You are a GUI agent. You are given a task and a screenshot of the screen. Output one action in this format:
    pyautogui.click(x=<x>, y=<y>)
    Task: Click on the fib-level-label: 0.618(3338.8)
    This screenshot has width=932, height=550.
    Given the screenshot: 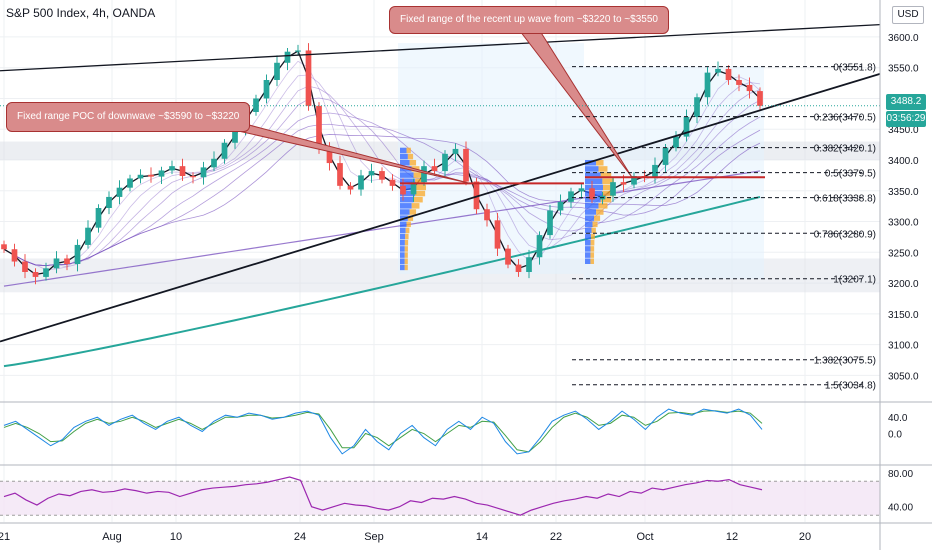 What is the action you would take?
    pyautogui.click(x=845, y=199)
    